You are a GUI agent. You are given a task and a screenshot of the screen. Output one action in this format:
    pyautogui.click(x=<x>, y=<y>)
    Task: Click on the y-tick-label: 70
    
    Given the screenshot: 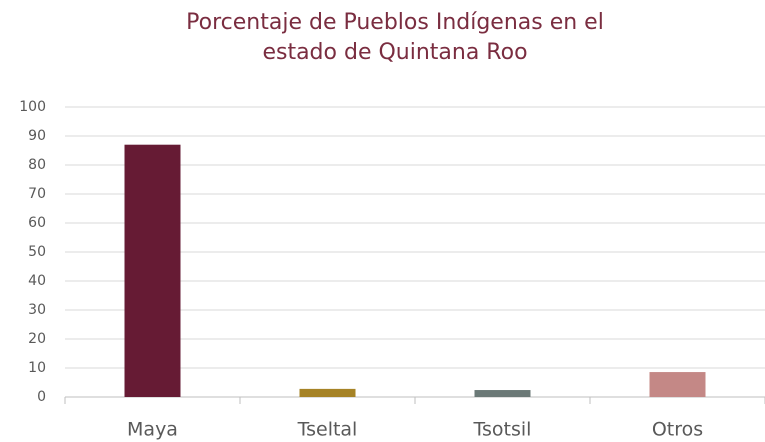 What is the action you would take?
    pyautogui.click(x=37, y=194)
    